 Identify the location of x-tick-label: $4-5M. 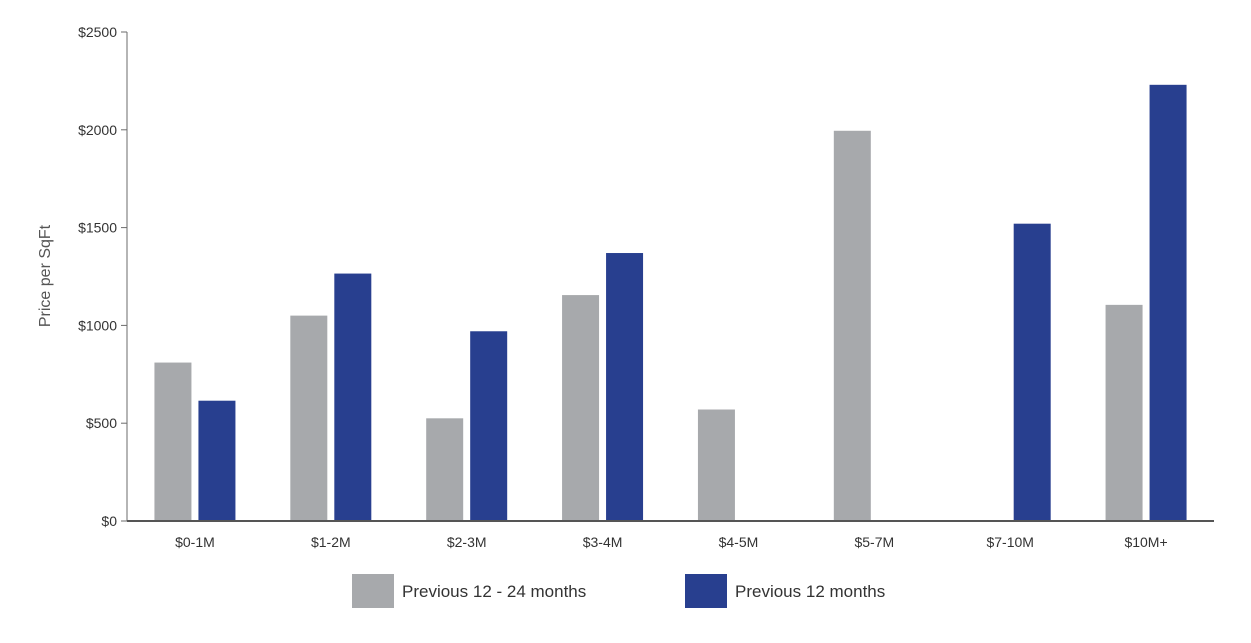
(739, 542).